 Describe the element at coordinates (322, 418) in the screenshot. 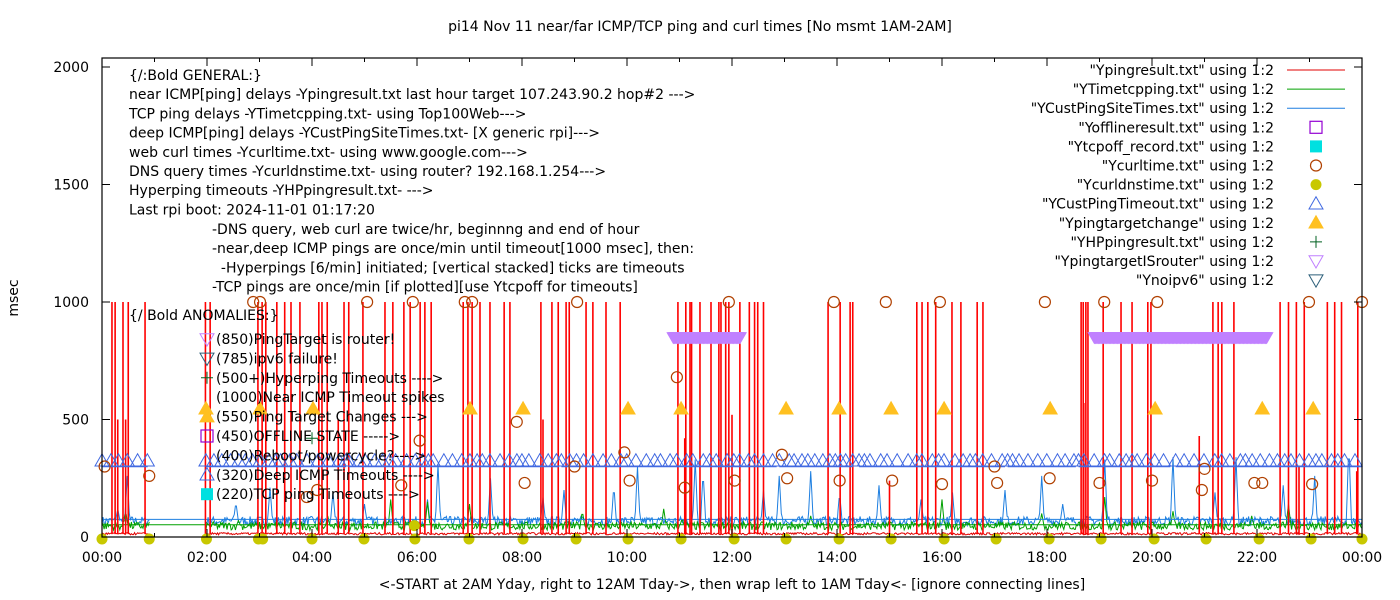

I see `anomaly-label: (550)Ping Target Changes --->` at that location.